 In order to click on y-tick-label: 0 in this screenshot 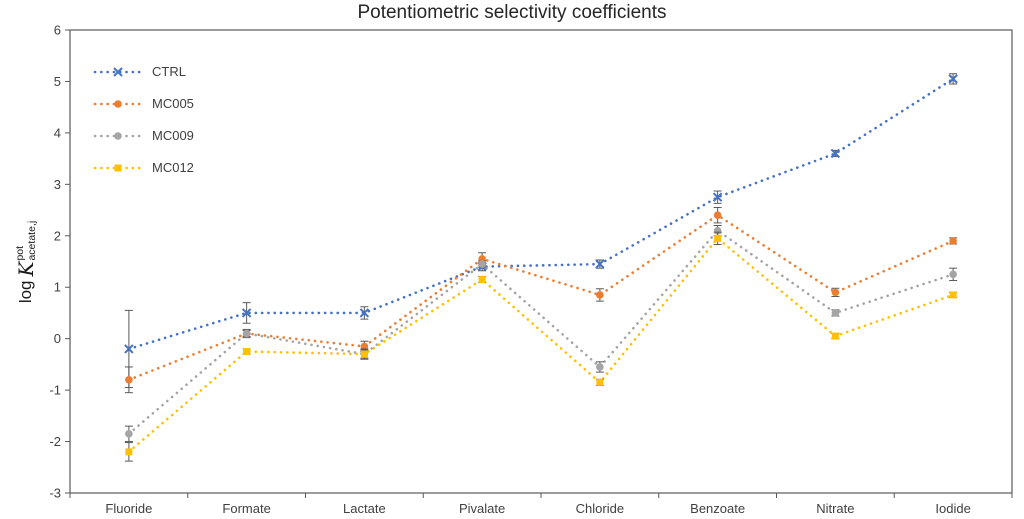, I will do `click(57, 338)`.